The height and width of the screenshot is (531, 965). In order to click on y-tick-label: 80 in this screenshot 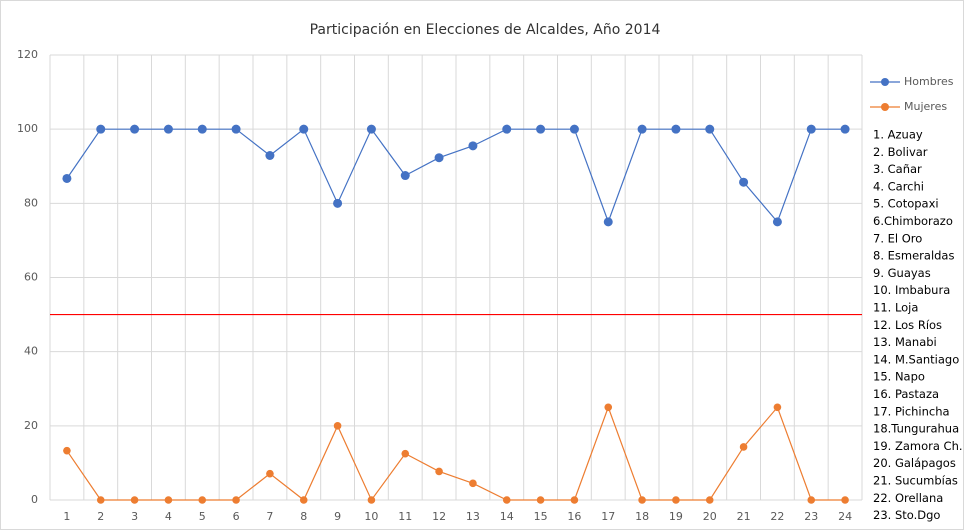, I will do `click(31, 202)`.